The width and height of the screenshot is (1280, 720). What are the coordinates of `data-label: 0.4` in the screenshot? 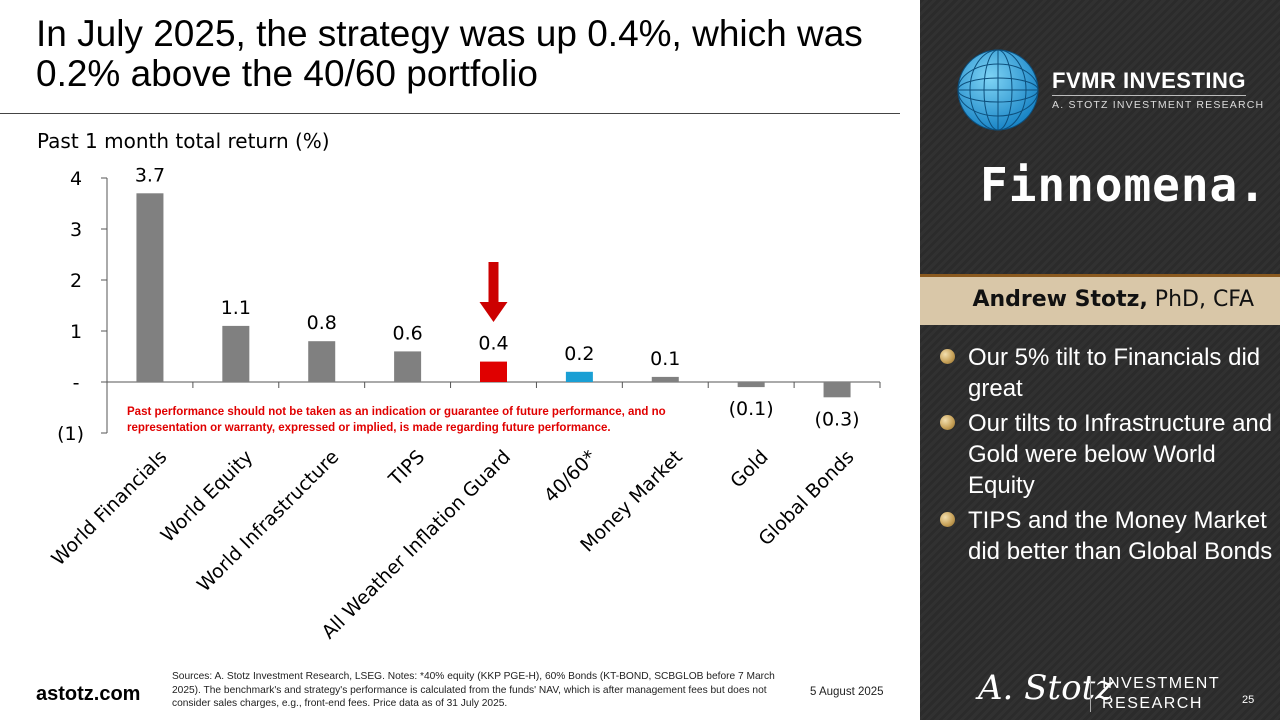 It's located at (493, 344).